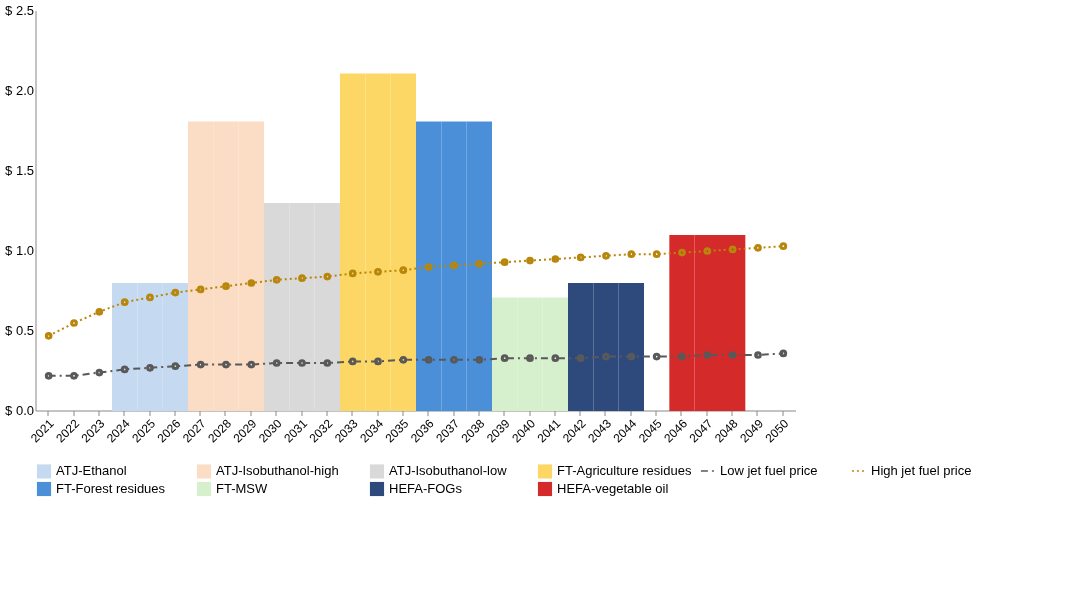  Describe the element at coordinates (19, 90) in the screenshot. I see `y-tick-label: $ 2.0` at that location.